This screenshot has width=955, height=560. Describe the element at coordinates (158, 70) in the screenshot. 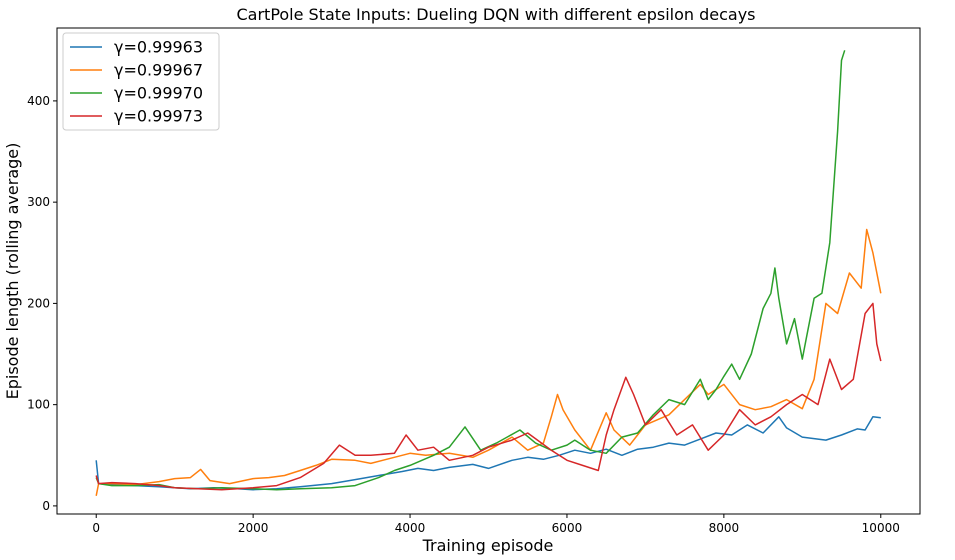

I see `legend-label-2: γ=0.99967` at that location.